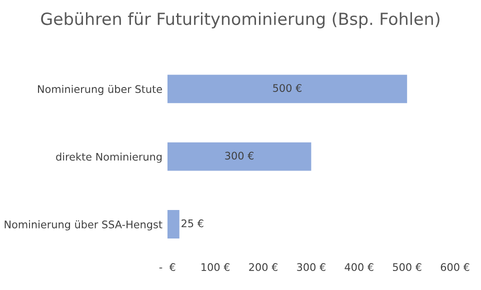 The image size is (481, 290). Describe the element at coordinates (263, 267) in the screenshot. I see `x-tick-label: 200 €` at that location.